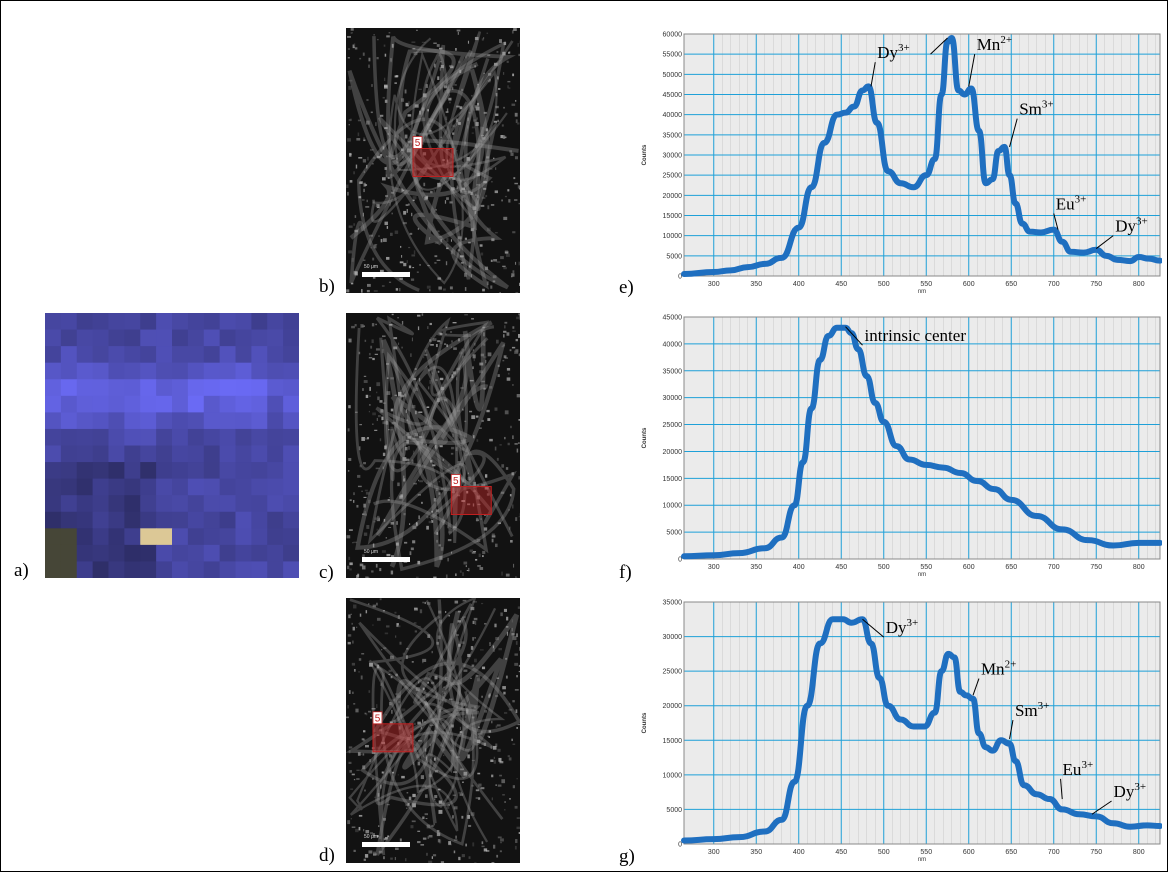  Describe the element at coordinates (673, 672) in the screenshot. I see `y-tick-label: 25000` at that location.